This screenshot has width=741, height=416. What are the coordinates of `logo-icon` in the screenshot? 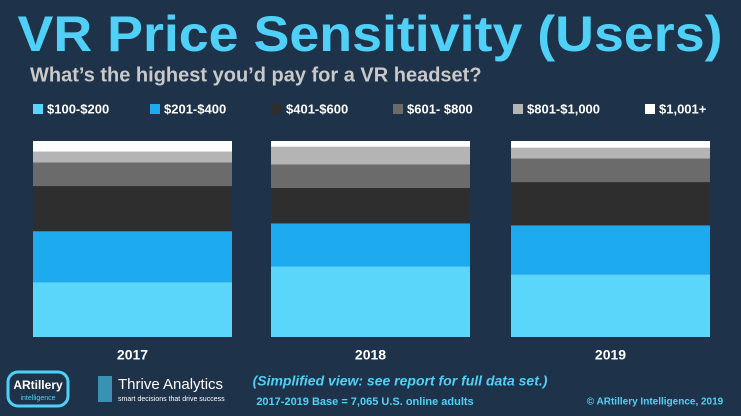 It's located at (105, 389).